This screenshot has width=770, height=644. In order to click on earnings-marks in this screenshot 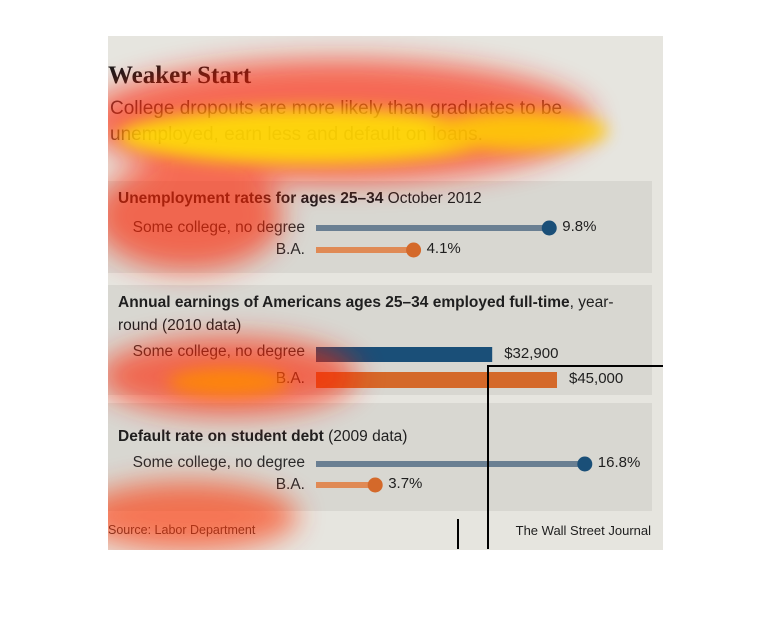, I will do `click(436, 367)`.